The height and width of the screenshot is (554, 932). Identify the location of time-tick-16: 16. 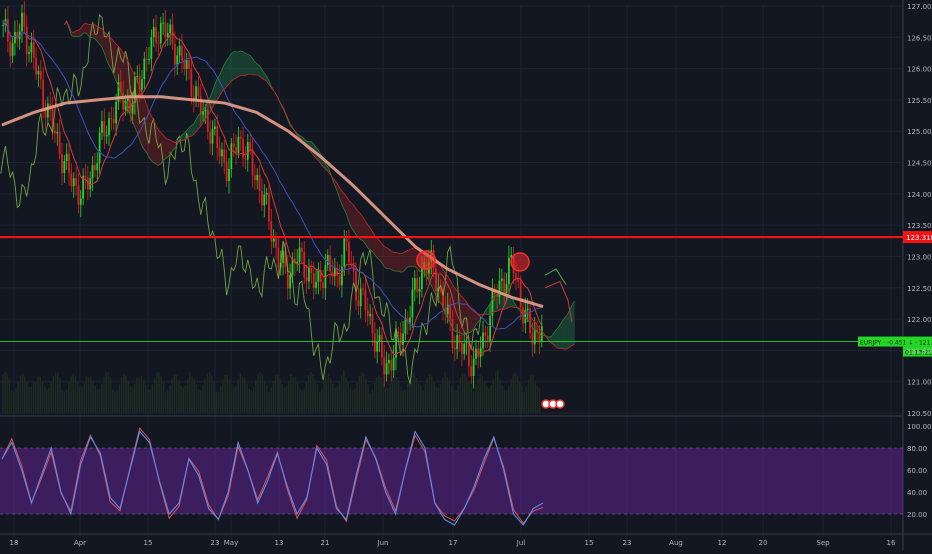
(891, 543).